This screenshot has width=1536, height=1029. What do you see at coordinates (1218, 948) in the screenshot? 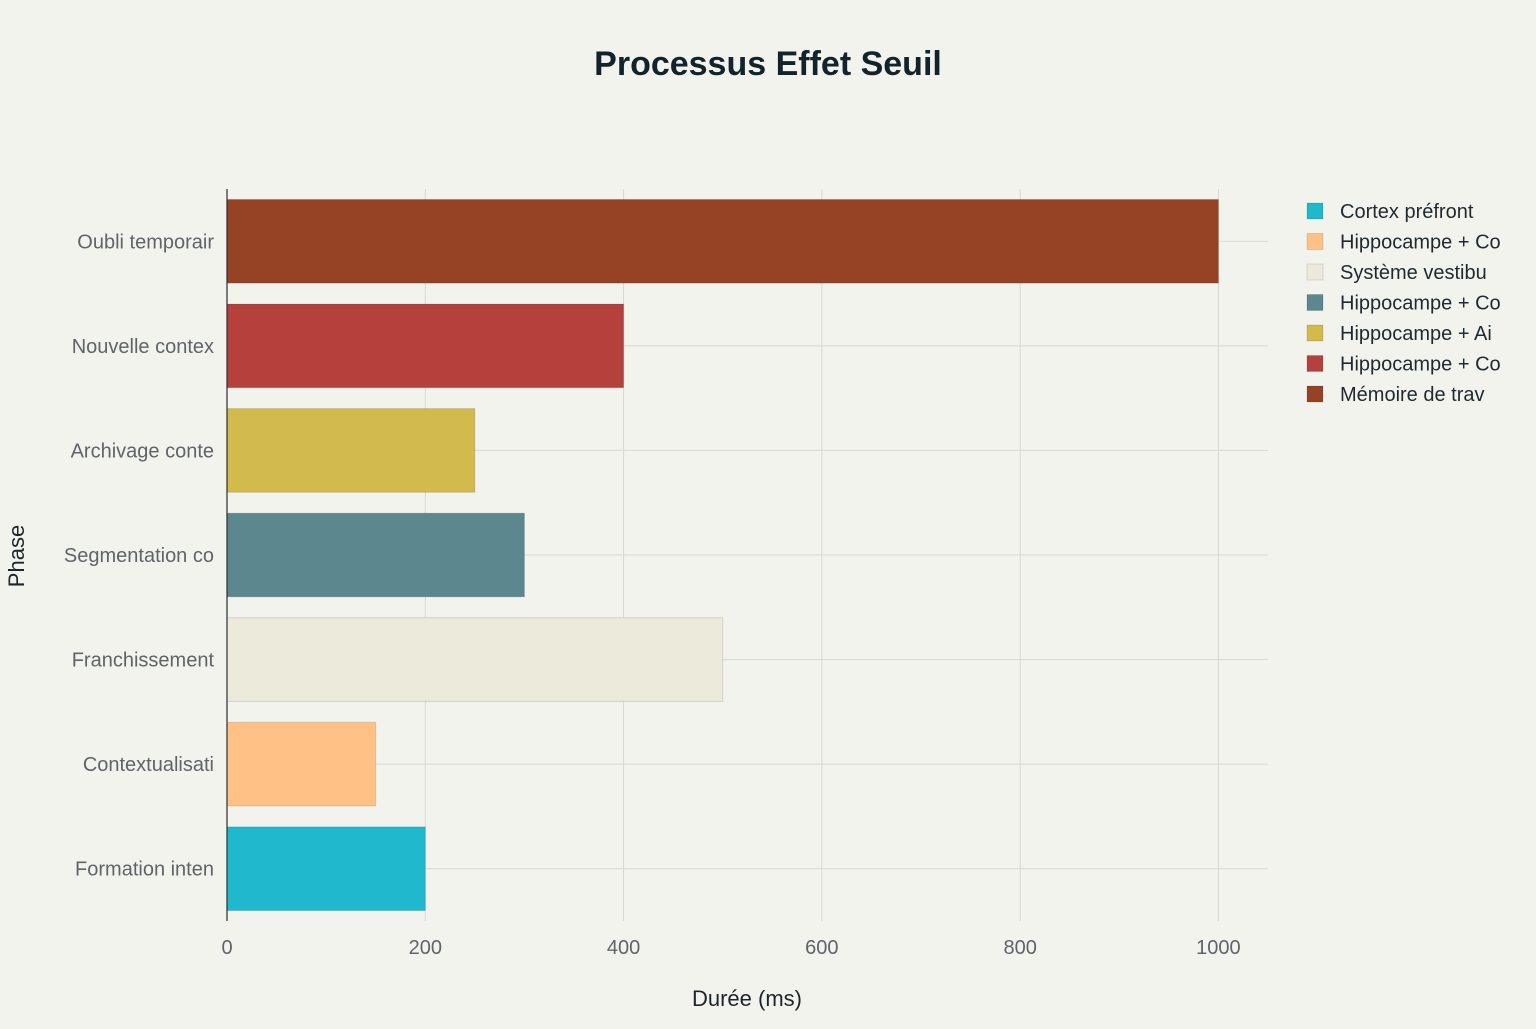
I see `x-tick-label: 1000` at bounding box center [1218, 948].